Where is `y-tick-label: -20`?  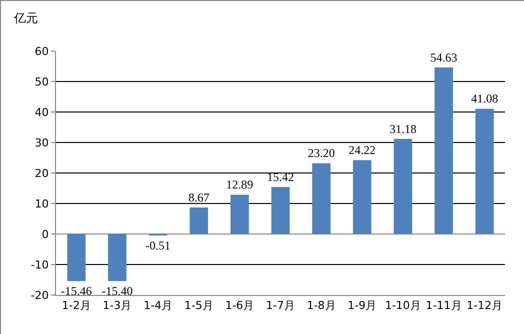
y-tick-label: -20 is located at coordinates (39, 295).